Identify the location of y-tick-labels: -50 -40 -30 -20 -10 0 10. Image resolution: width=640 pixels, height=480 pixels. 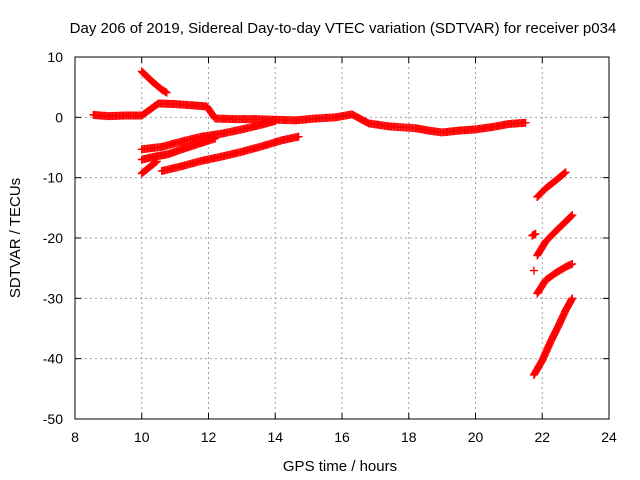
(53, 238).